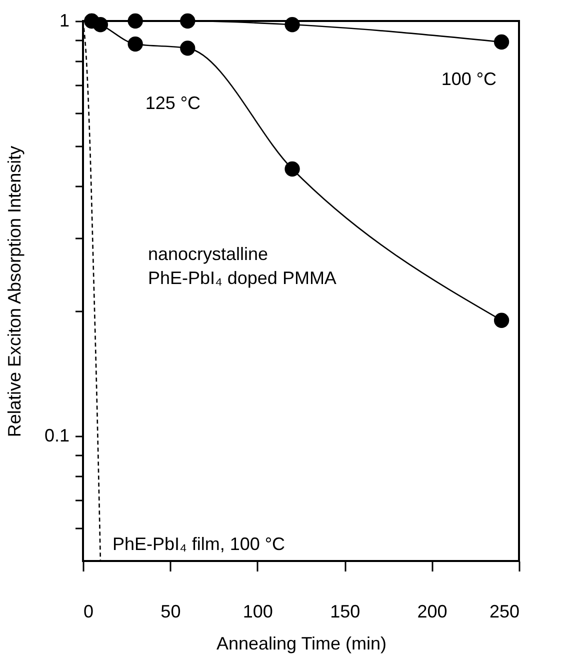 The image size is (577, 665). What do you see at coordinates (242, 266) in the screenshot?
I see `annotation: nanocrystalline PhE-PbI₄ doped PMMA` at bounding box center [242, 266].